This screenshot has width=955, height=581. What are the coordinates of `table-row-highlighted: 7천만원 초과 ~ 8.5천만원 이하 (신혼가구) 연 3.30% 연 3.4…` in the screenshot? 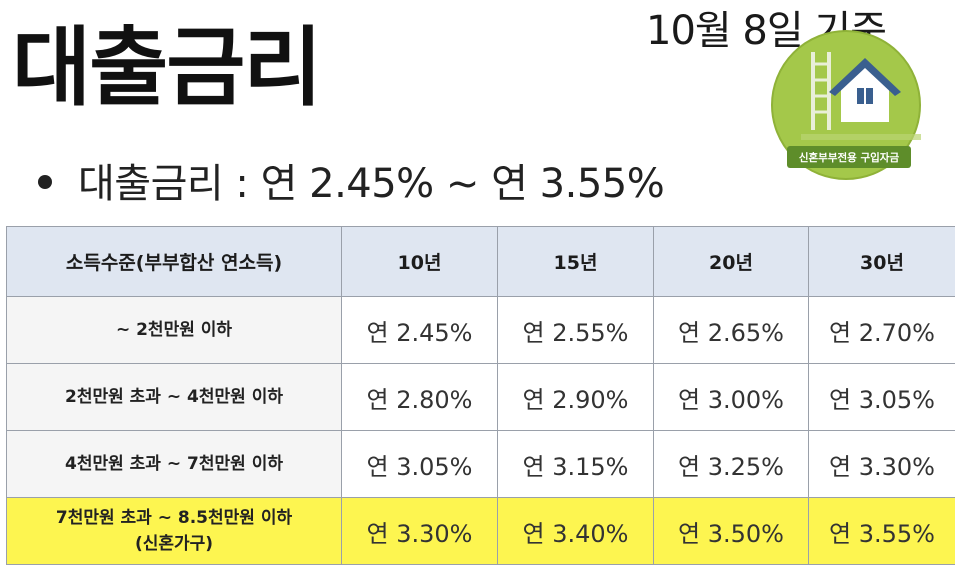 It's located at (480, 531).